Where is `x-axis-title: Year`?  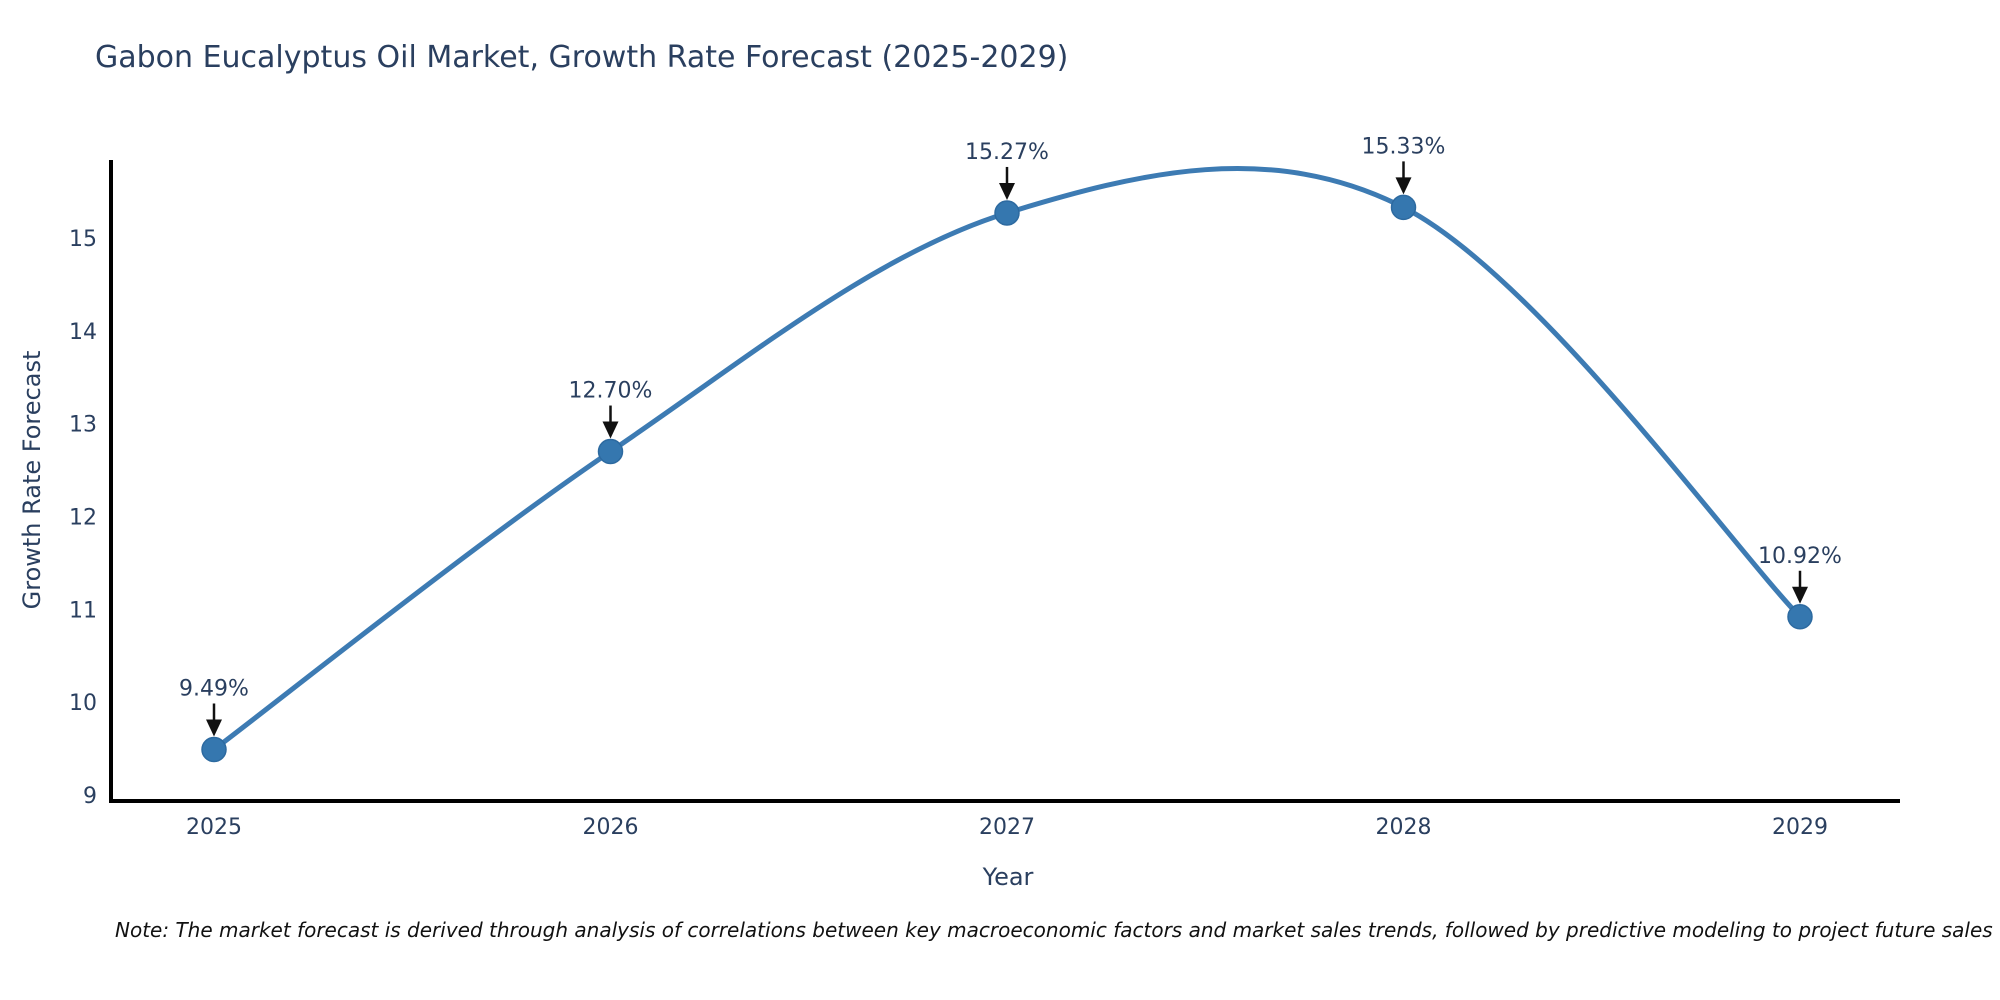
x-axis-title: Year is located at coordinates (1008, 877).